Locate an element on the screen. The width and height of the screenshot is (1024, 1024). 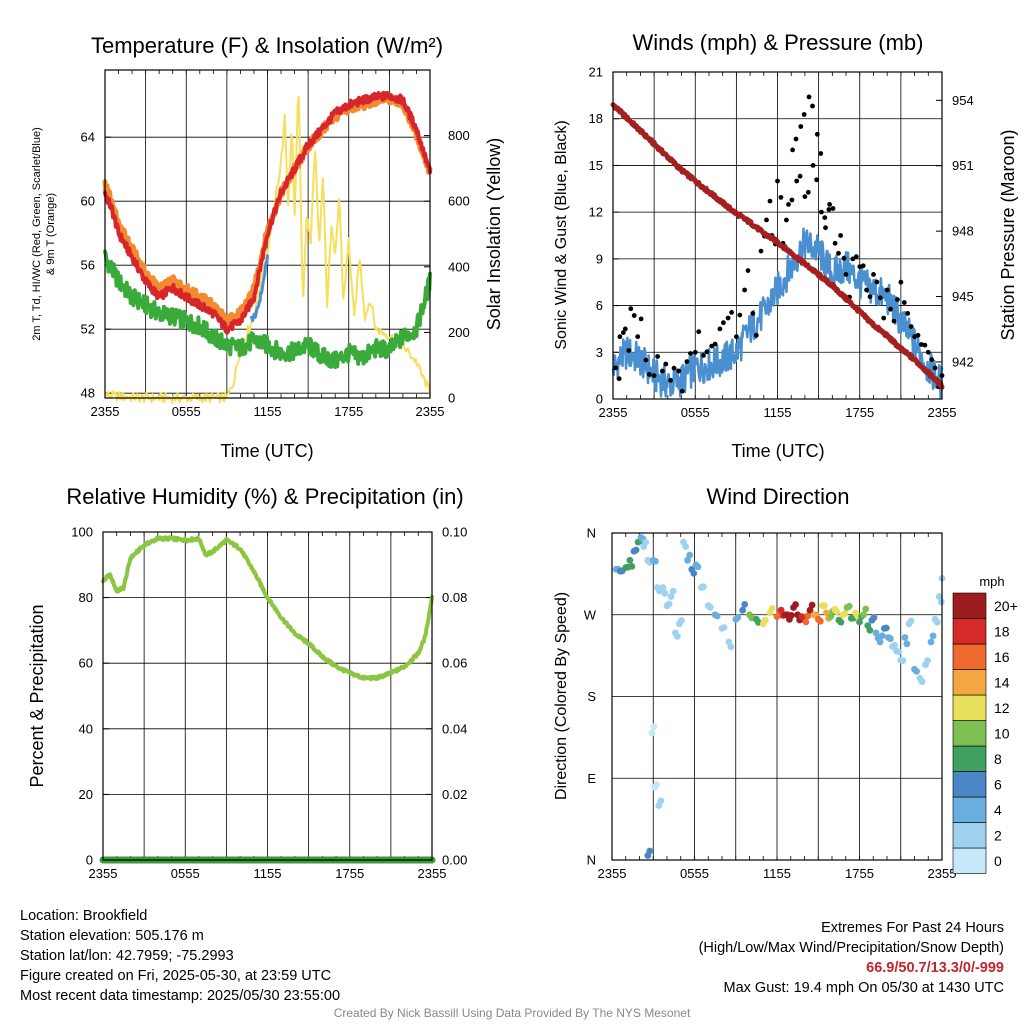
rh-line is located at coordinates (267, 608).